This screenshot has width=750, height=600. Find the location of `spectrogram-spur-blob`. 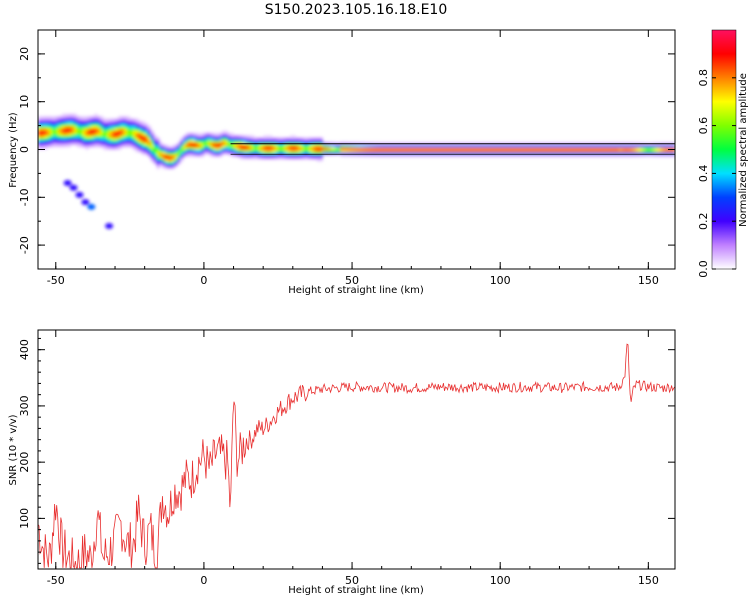

spectrogram-spur-blob is located at coordinates (67, 182).